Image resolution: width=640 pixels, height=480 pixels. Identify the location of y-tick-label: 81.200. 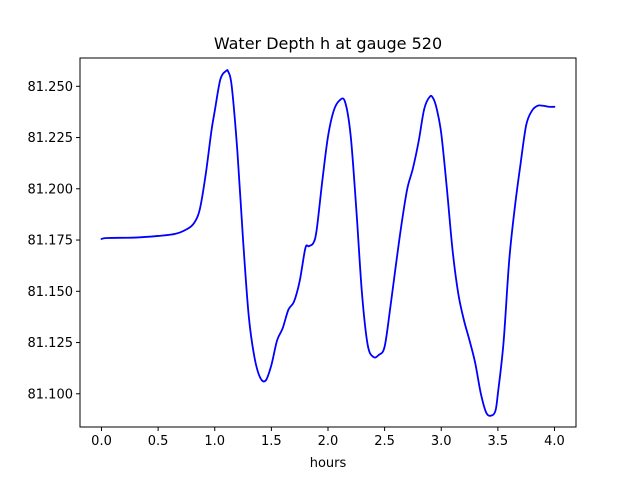
(51, 189).